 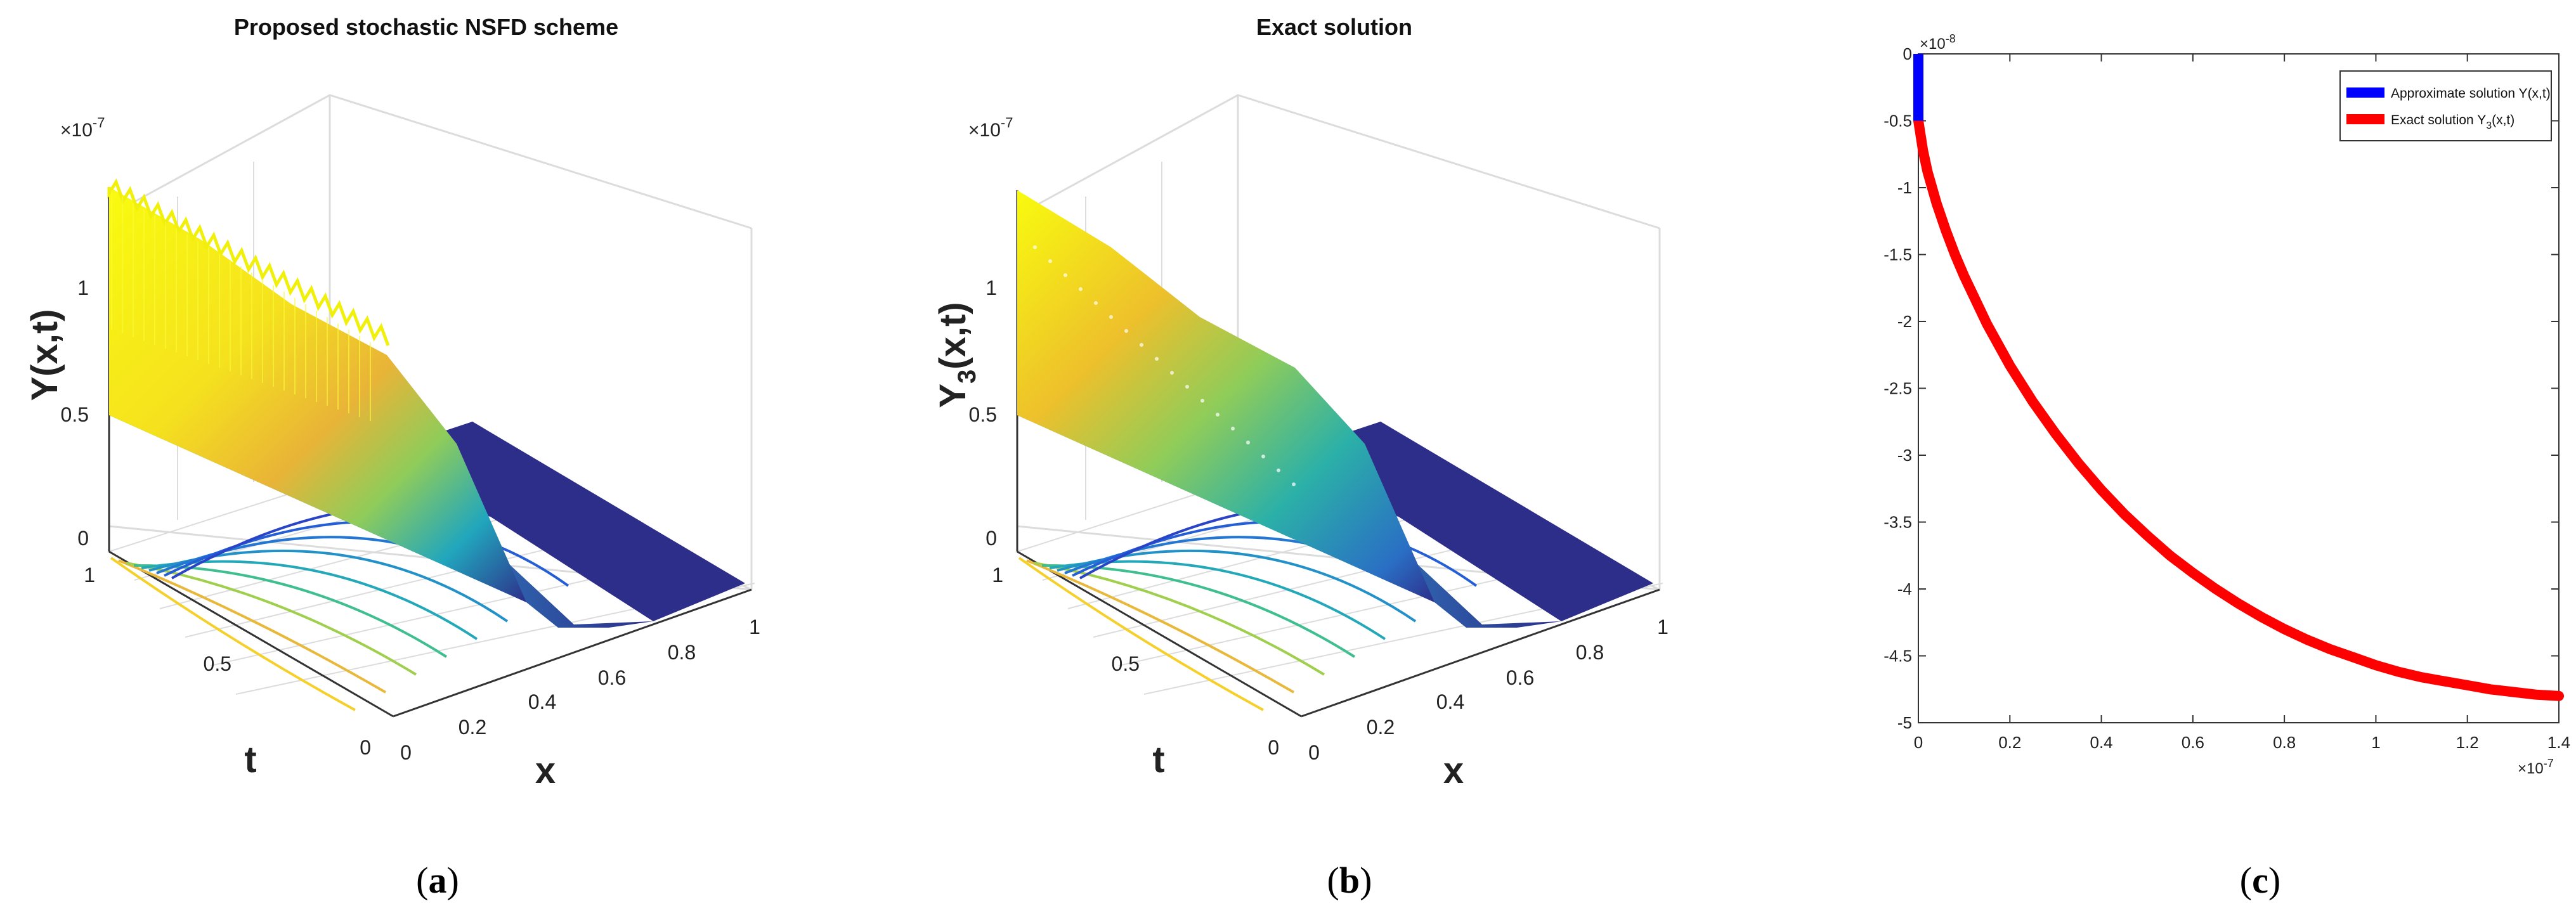 I want to click on y-exponent-label: ×10⁻⁸, so click(x=1938, y=42).